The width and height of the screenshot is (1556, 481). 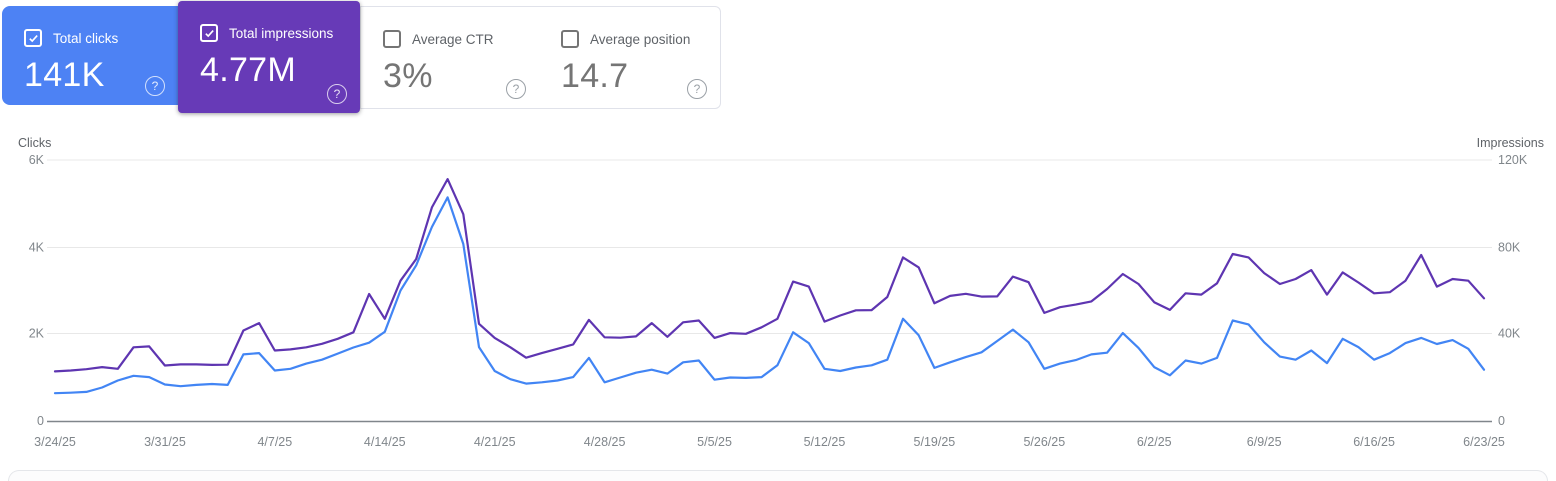 I want to click on right-axis-title: Impressions, so click(x=1510, y=143).